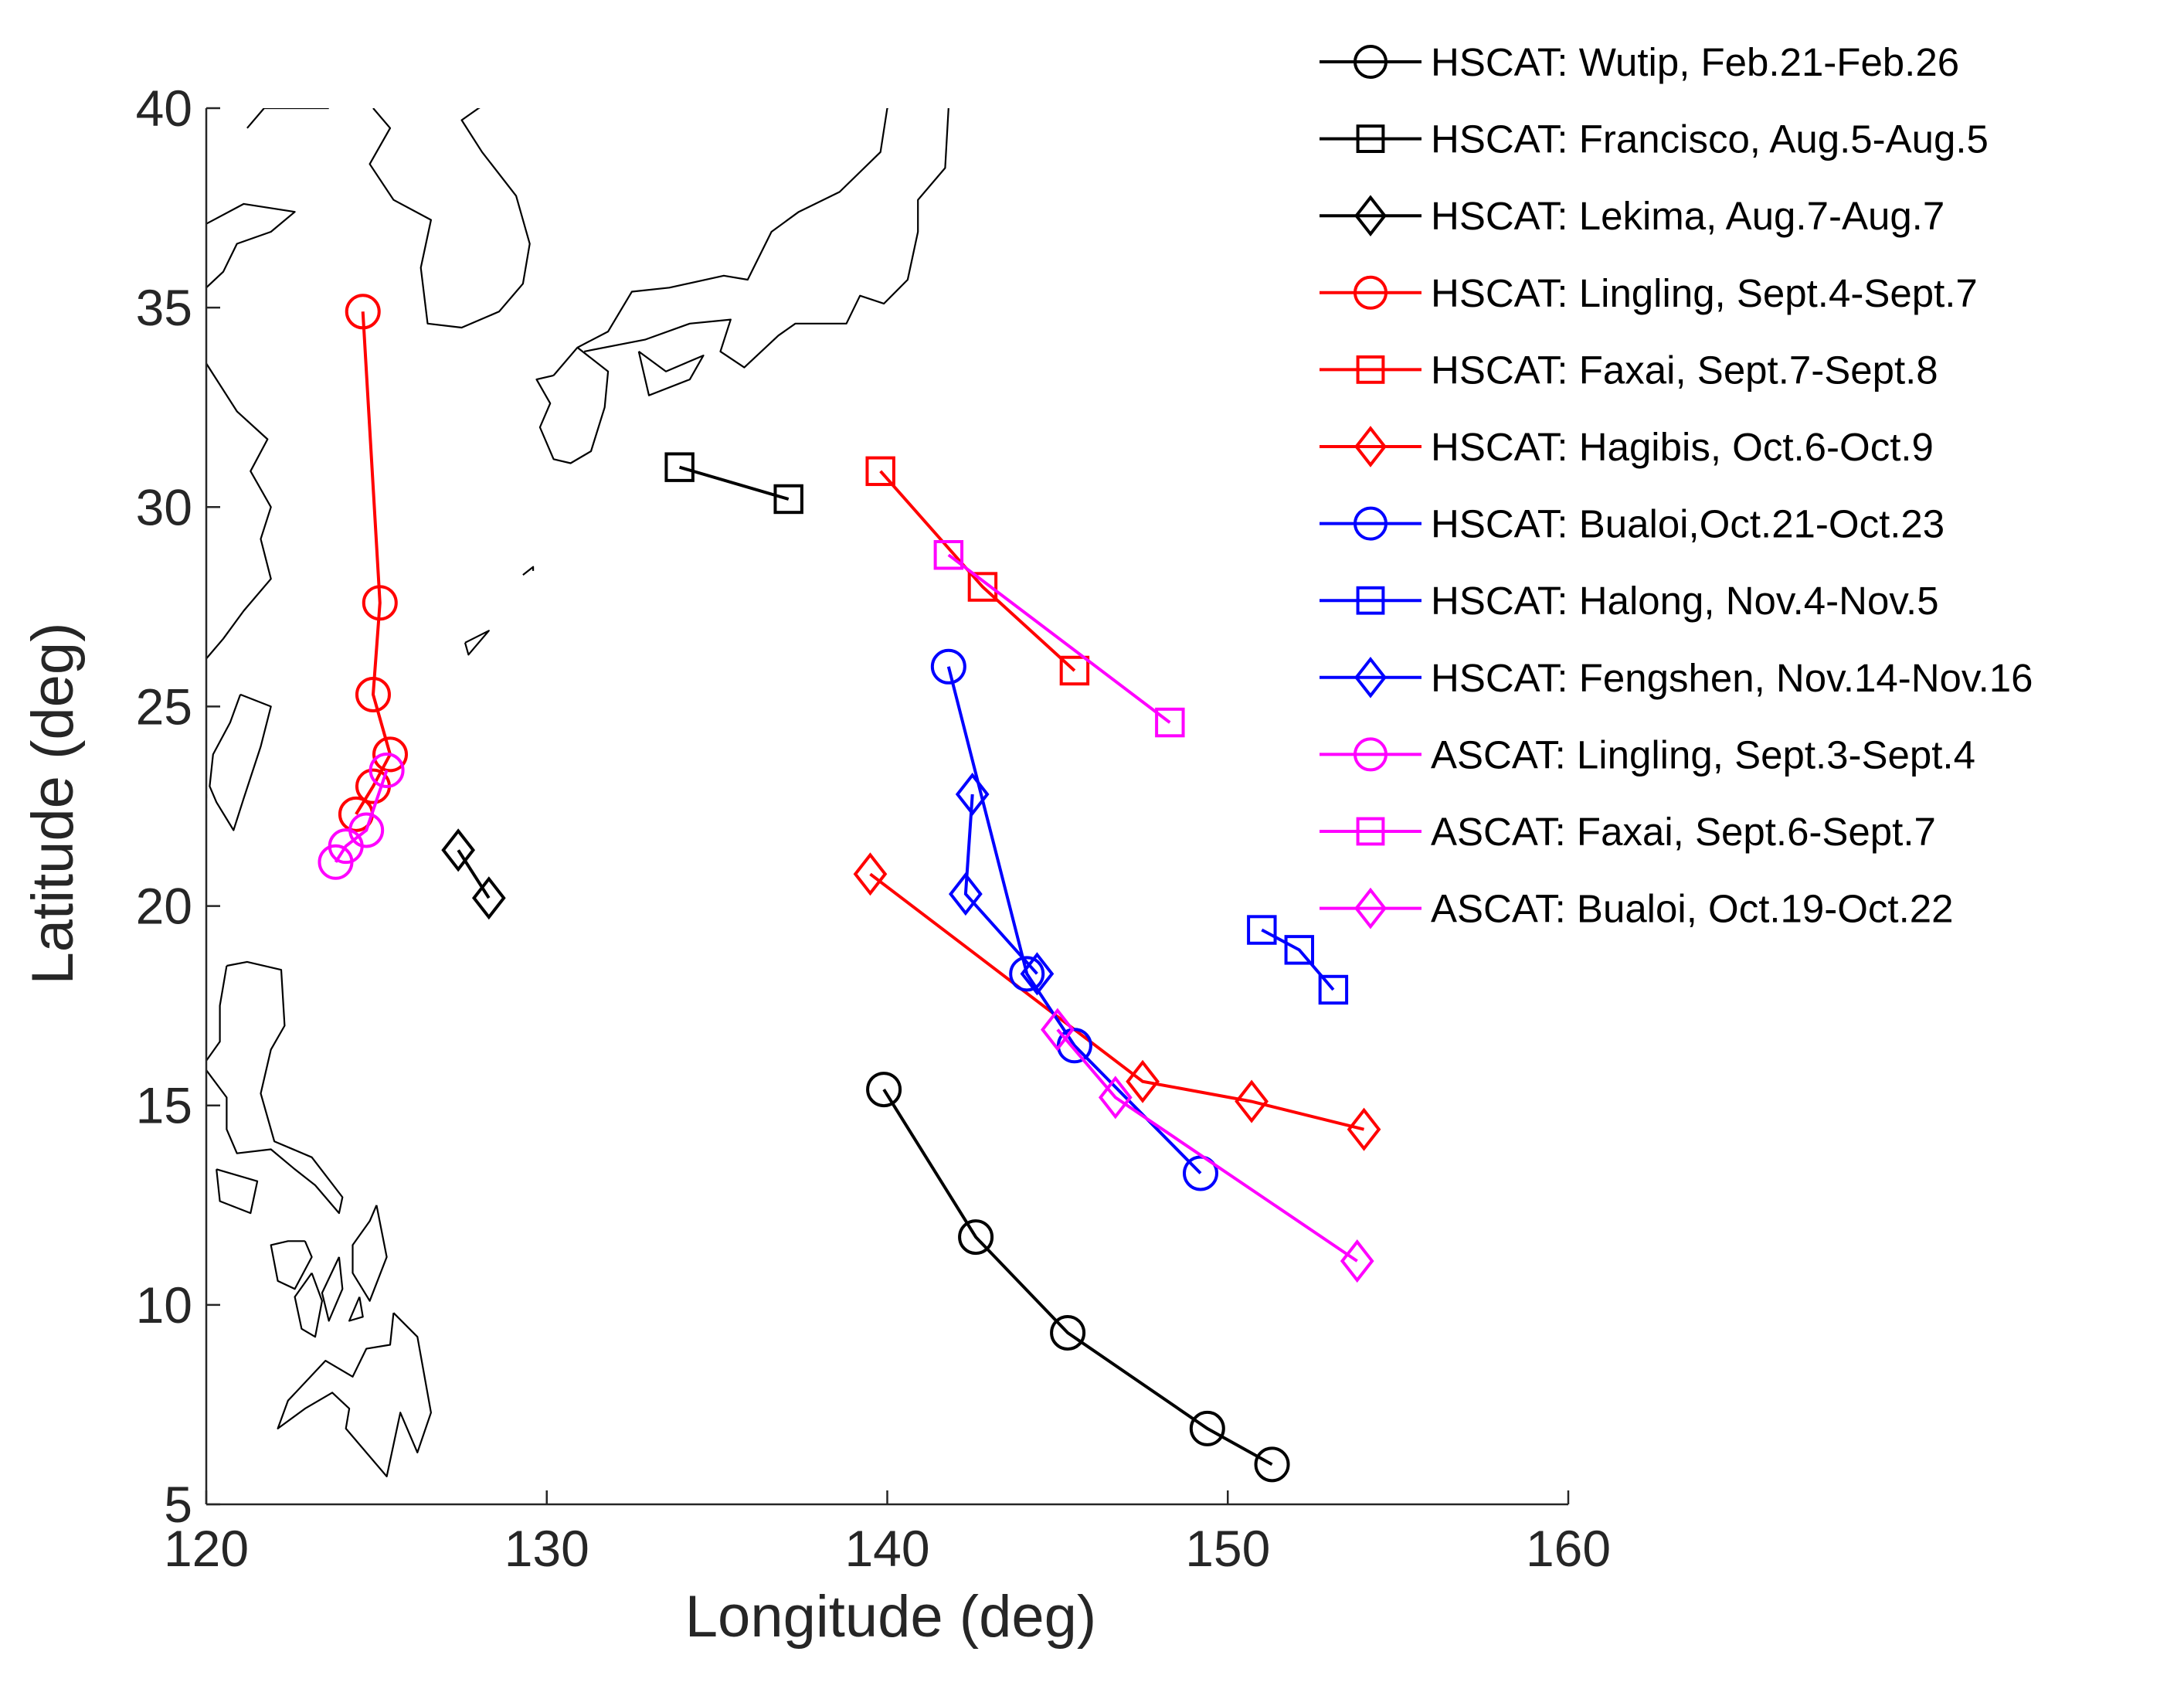 The image size is (2184, 1689). I want to click on legend-item: HSCAT: Lekima, Aug.7-Aug.7, so click(1632, 216).